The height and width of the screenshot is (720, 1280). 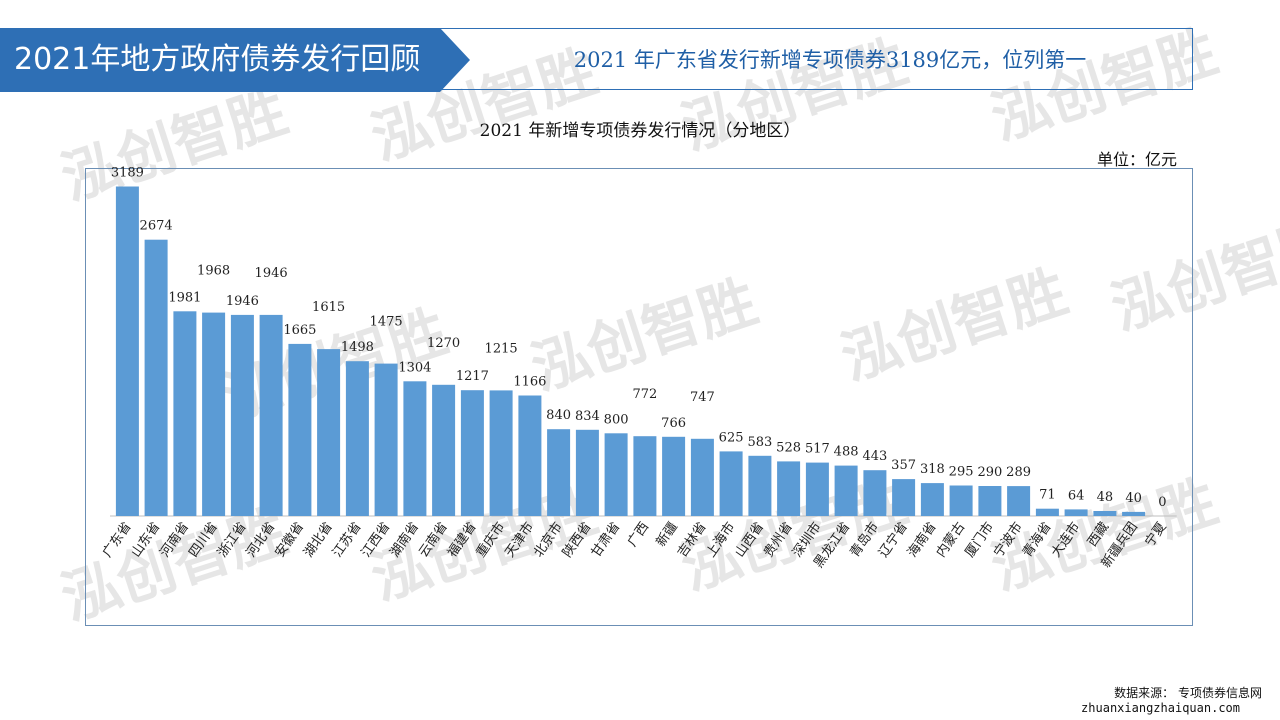 What do you see at coordinates (386, 322) in the screenshot?
I see `data-label: 1475` at bounding box center [386, 322].